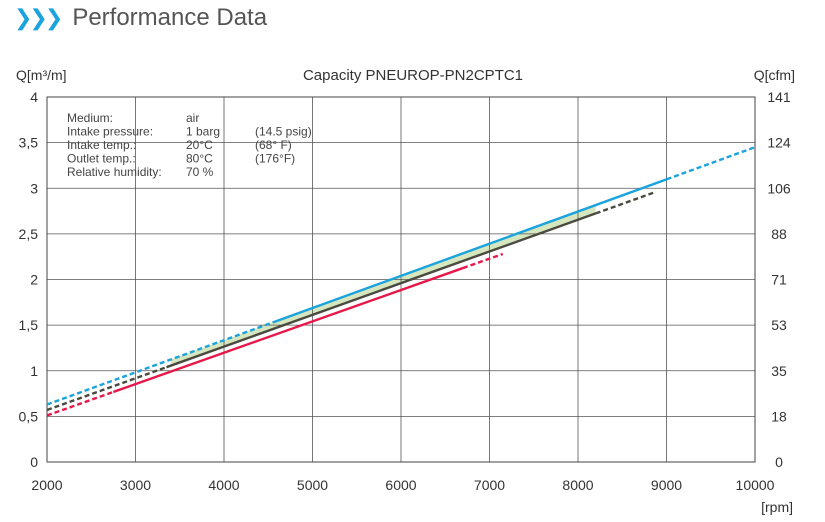 The width and height of the screenshot is (825, 522). I want to click on condition-value: air, so click(192, 118).